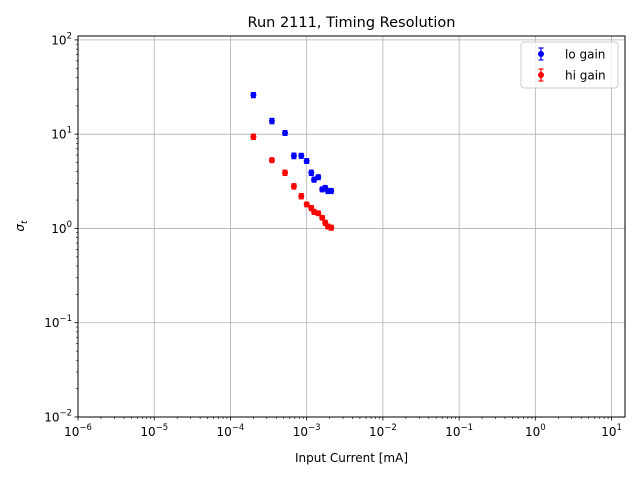  I want to click on y-tick-label: 10¹, so click(61, 134).